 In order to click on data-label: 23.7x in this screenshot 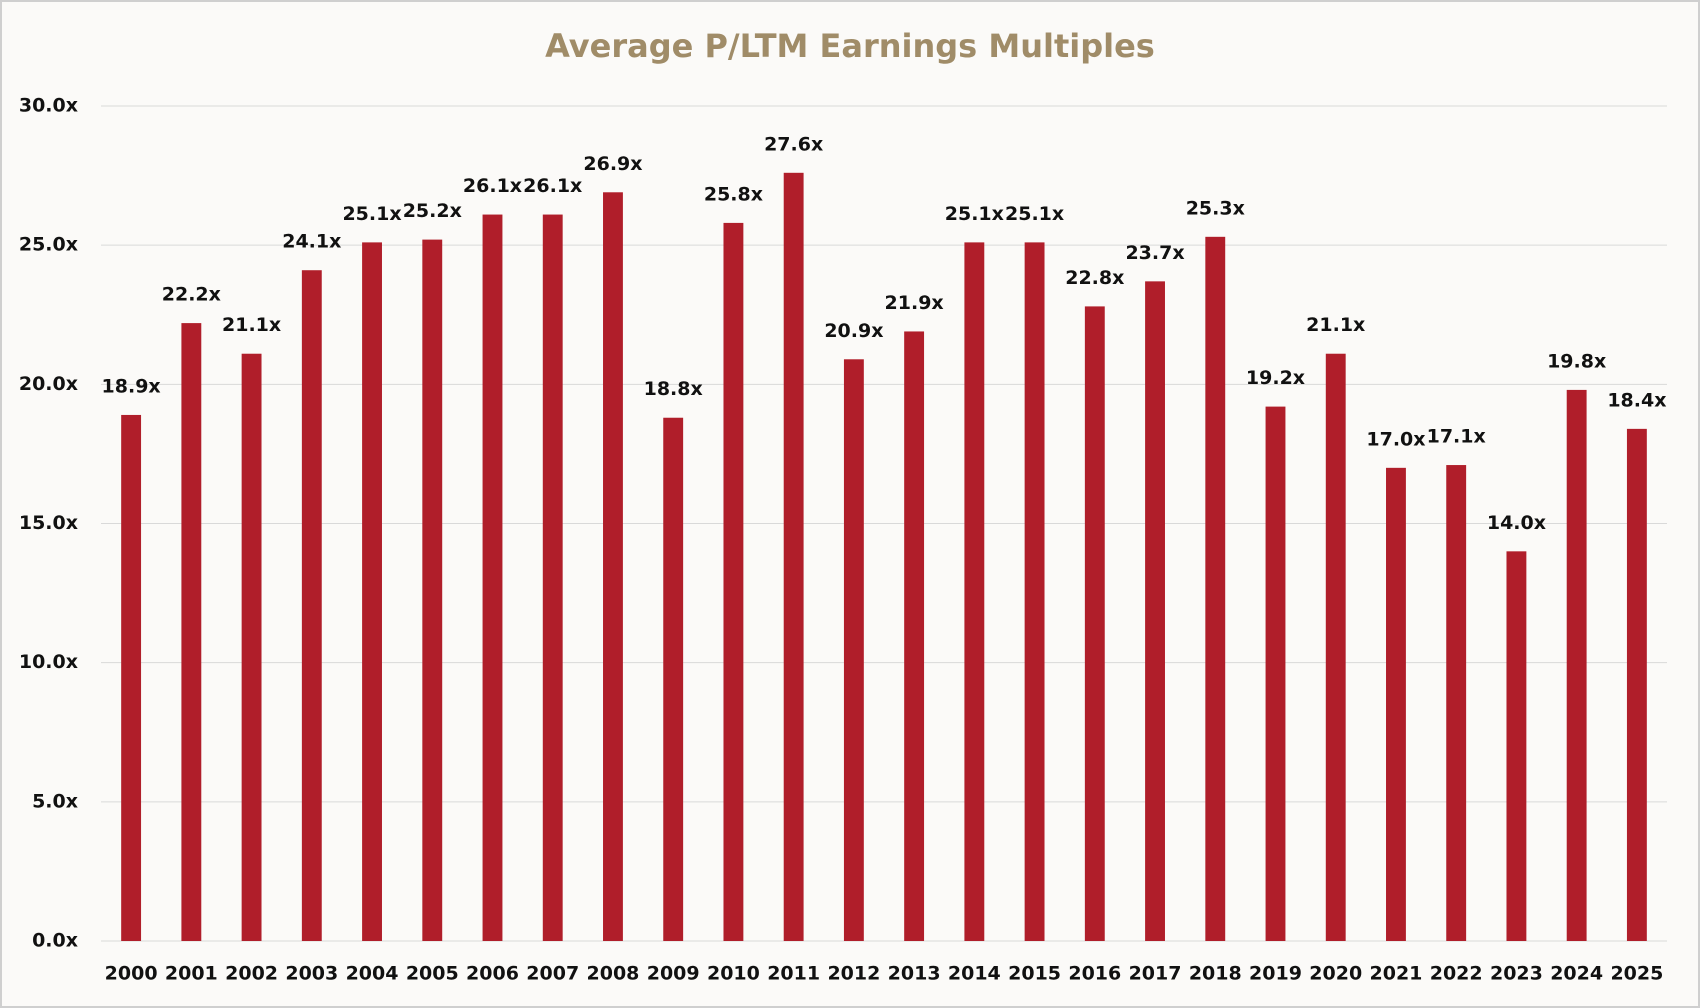, I will do `click(1154, 253)`.